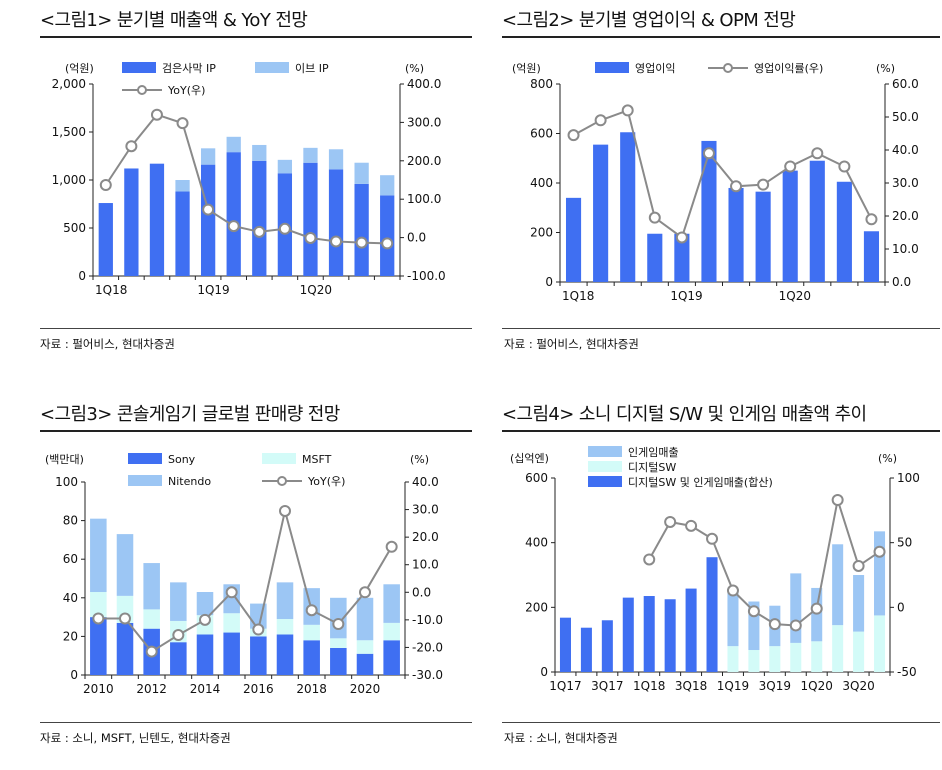 The height and width of the screenshot is (770, 942). I want to click on x-tick-label: 3Q19, so click(775, 686).